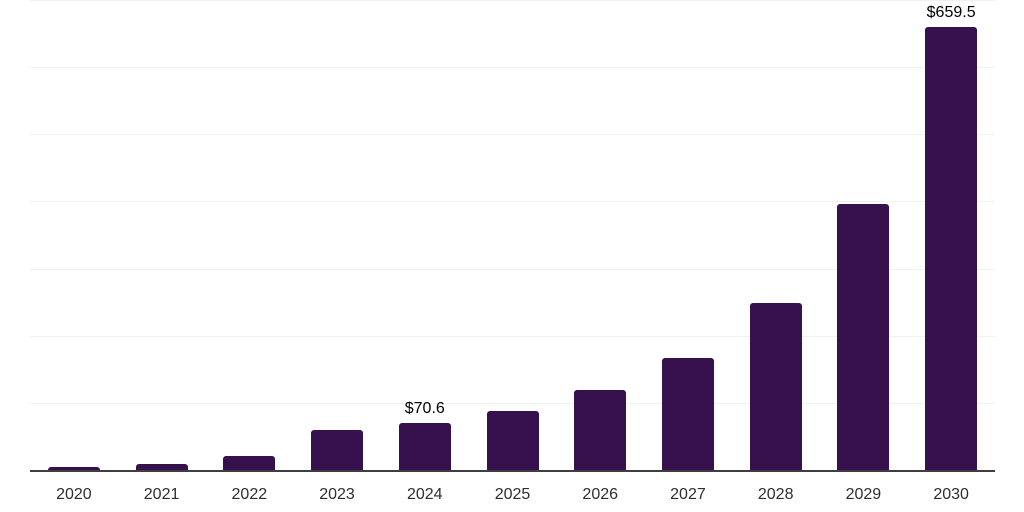 This screenshot has height=512, width=1024. Describe the element at coordinates (951, 13) in the screenshot. I see `bar-value-label-2030: $659.5` at that location.